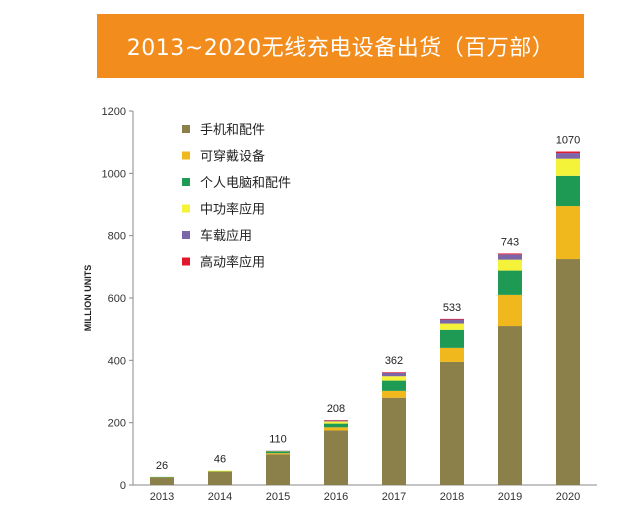 Image resolution: width=640 pixels, height=515 pixels. Describe the element at coordinates (568, 497) in the screenshot. I see `x-tick-label: 2020` at that location.